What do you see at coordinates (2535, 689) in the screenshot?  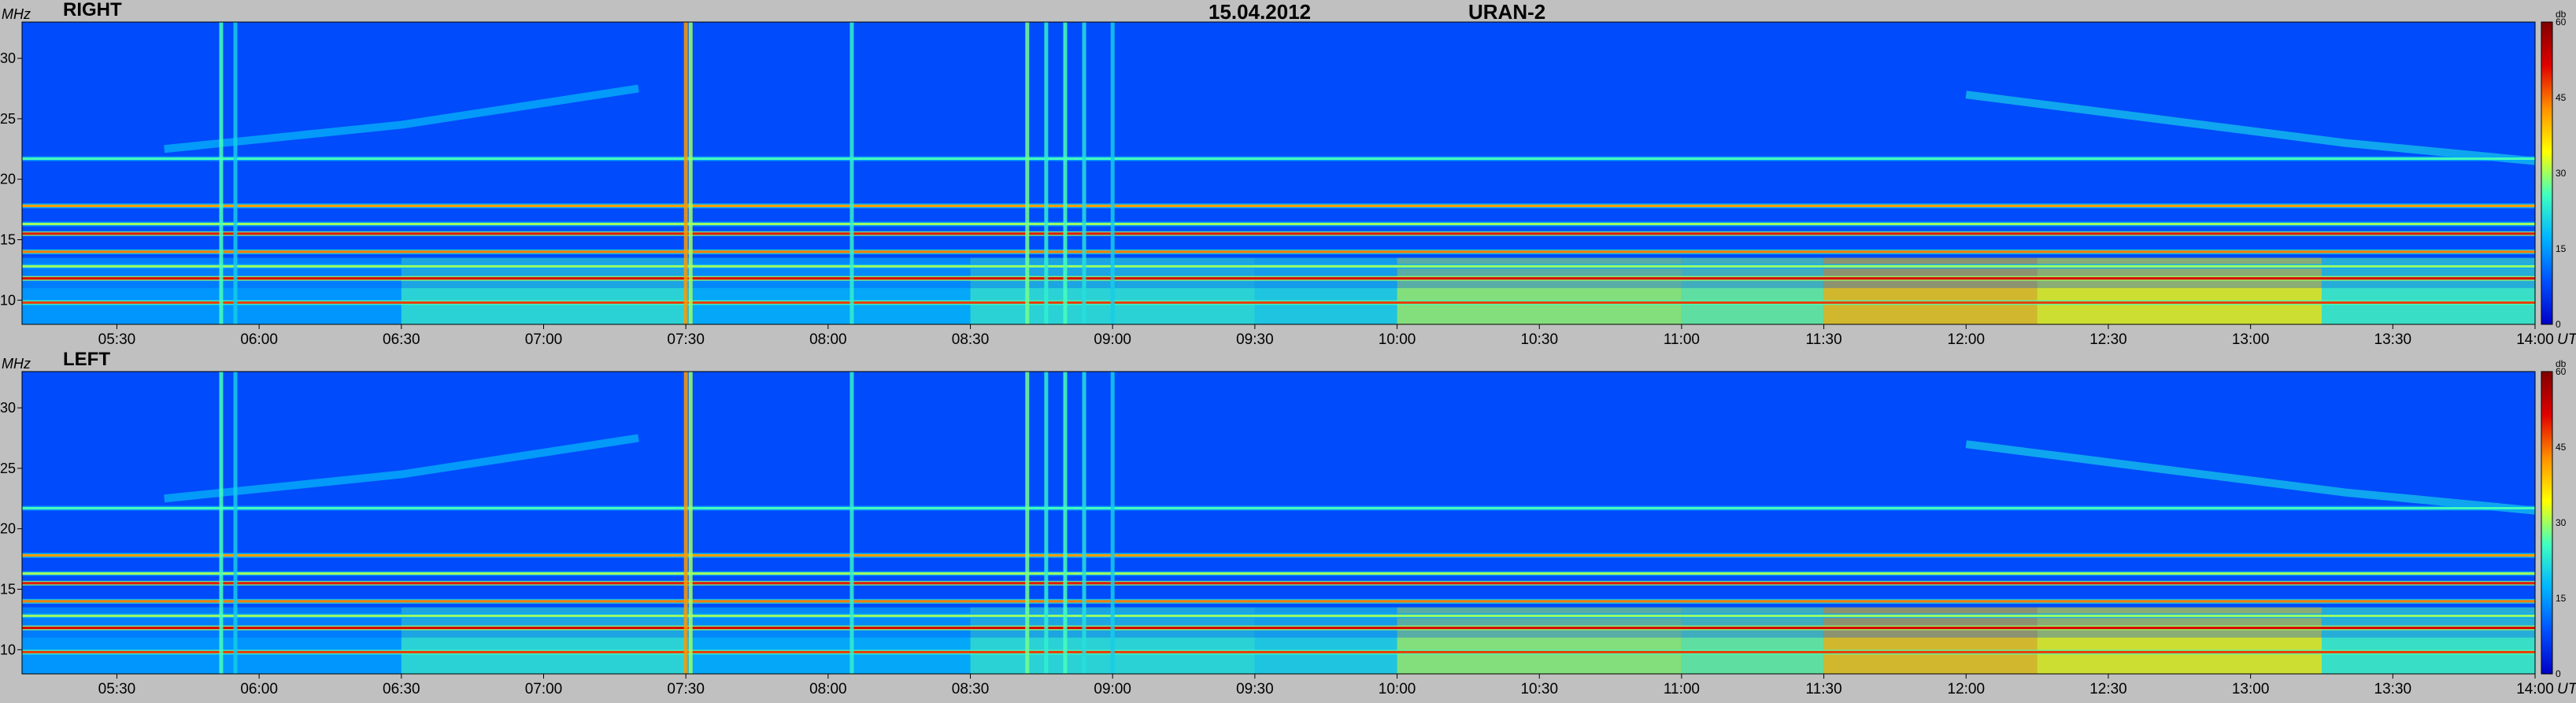 I see `x-tick-label: 14:00` at bounding box center [2535, 689].